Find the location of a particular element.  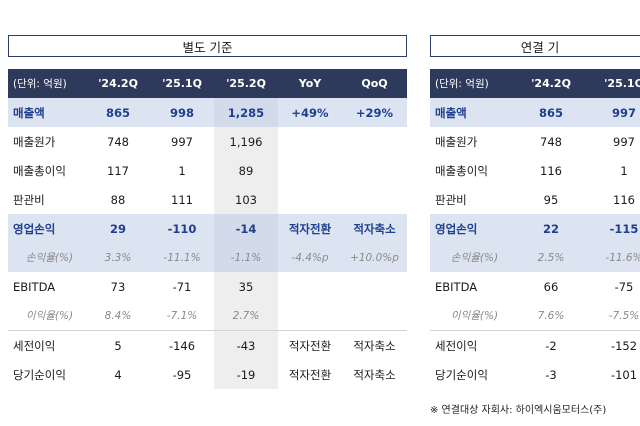

table-row: 세전이익 -2 -152 is located at coordinates (535, 345).